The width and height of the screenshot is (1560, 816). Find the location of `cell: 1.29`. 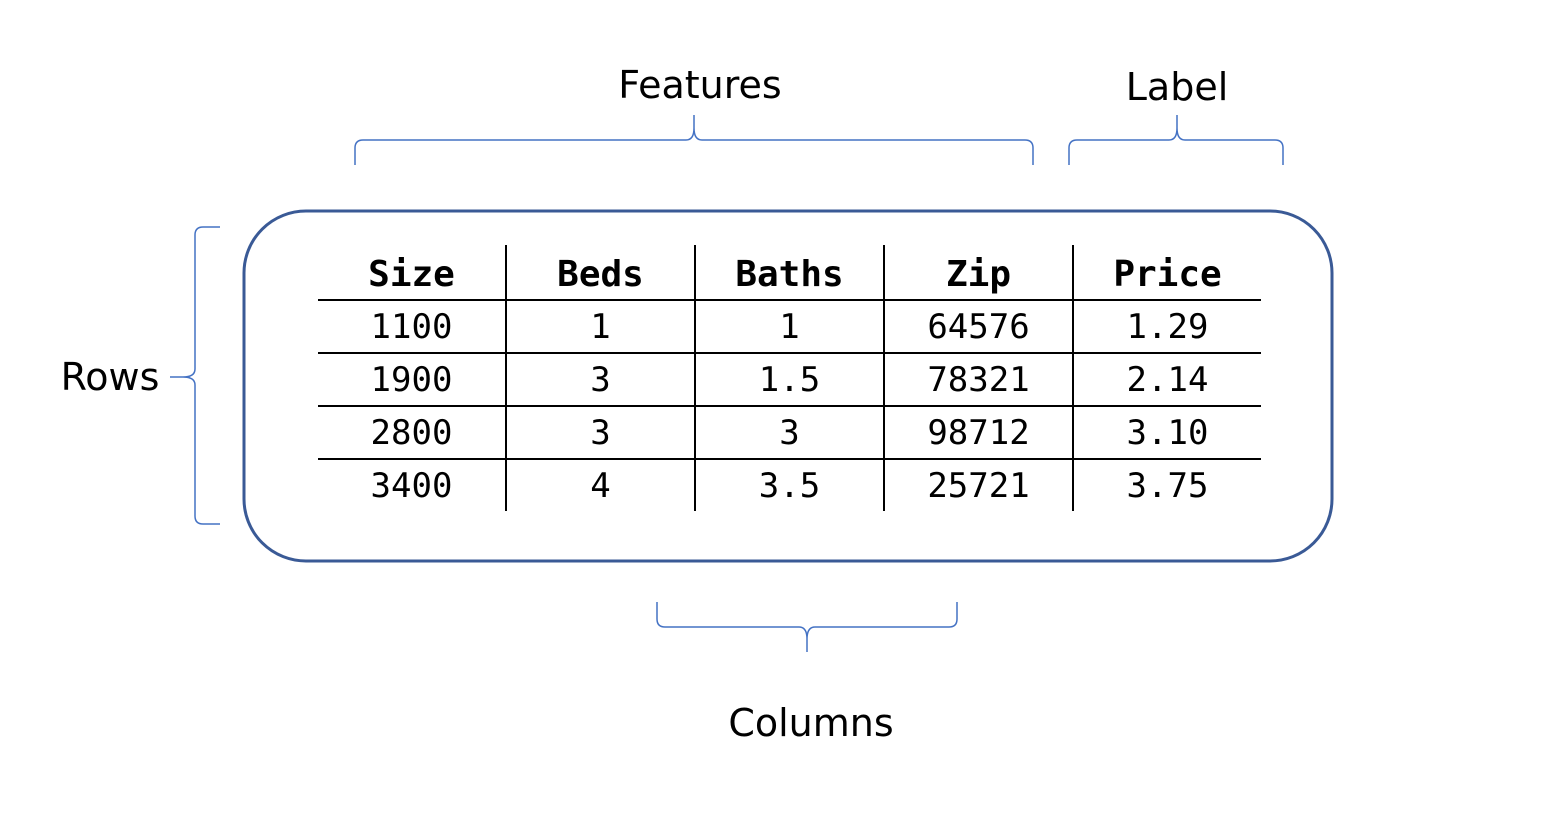

cell: 1.29 is located at coordinates (1166, 327).